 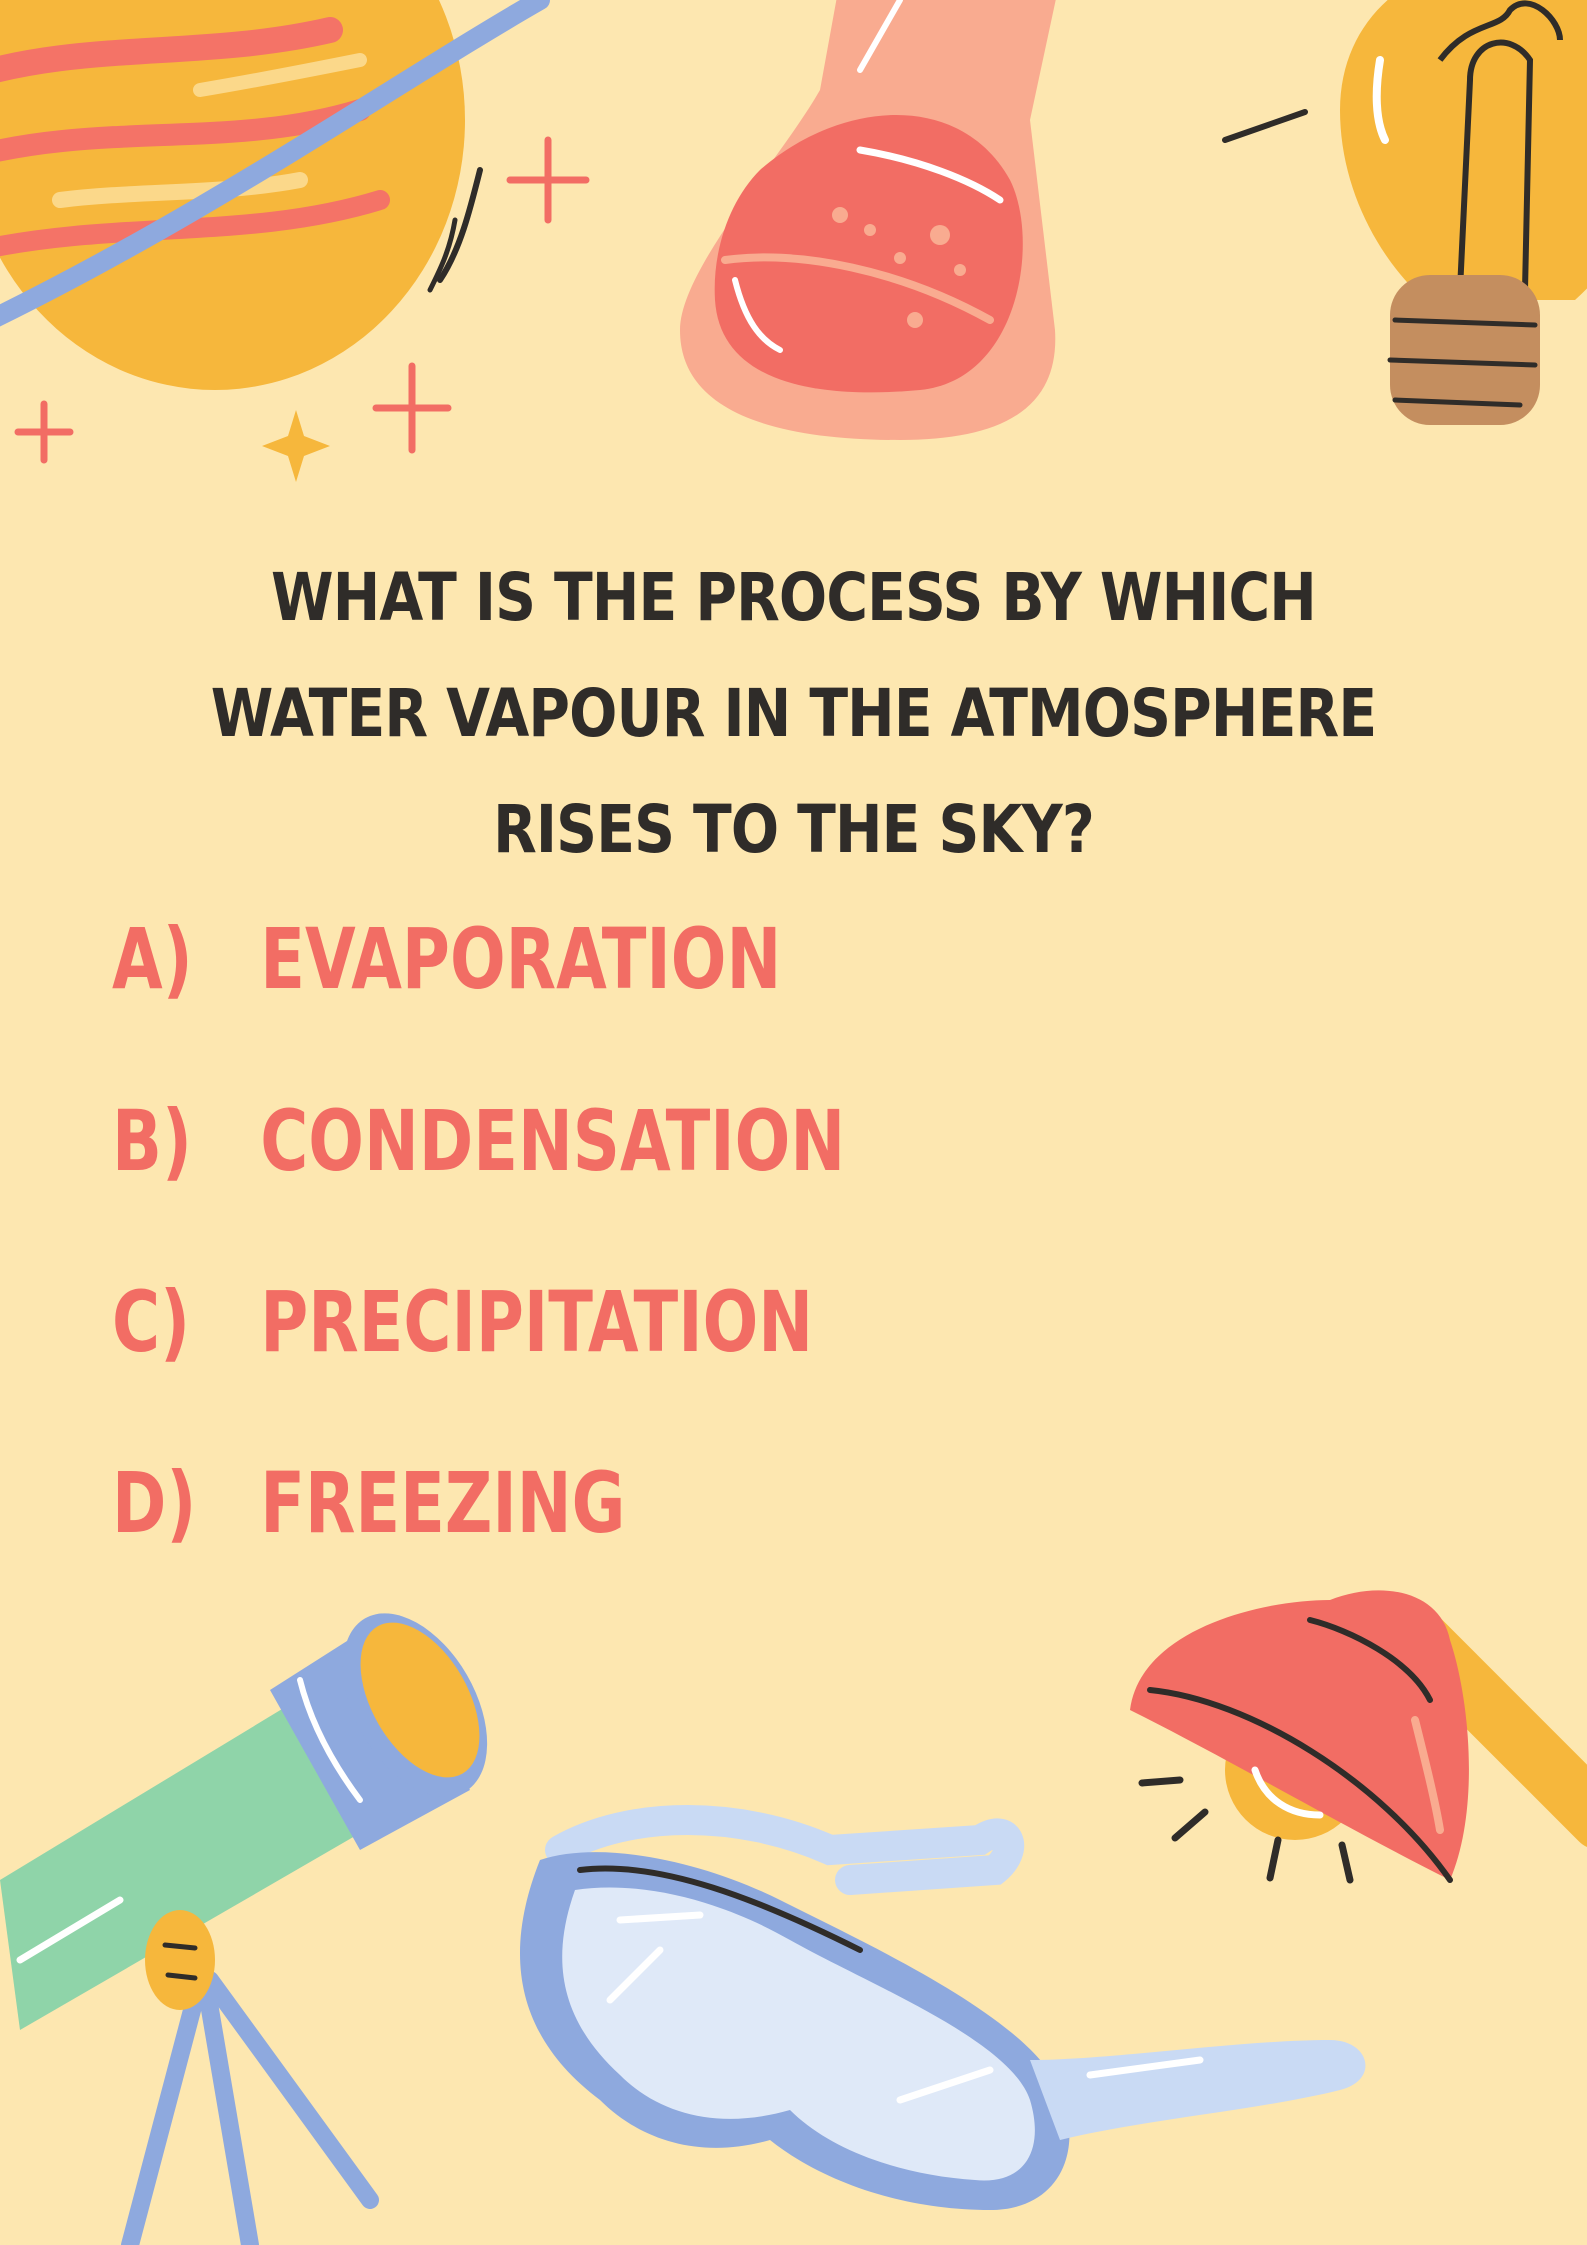 I want to click on planet-icon, so click(x=275, y=195).